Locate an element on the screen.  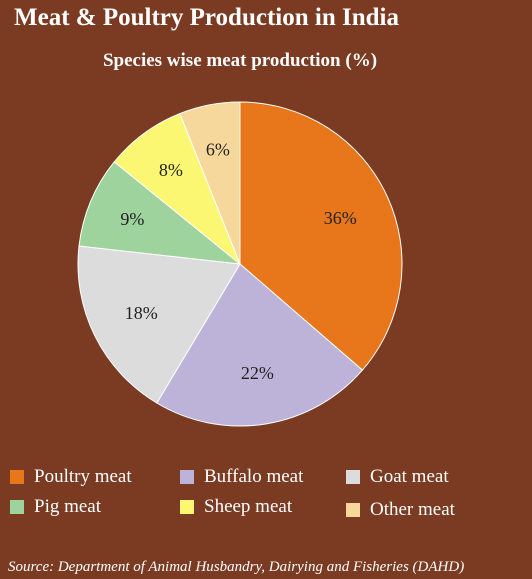
legend-swatch-sheep is located at coordinates (187, 507).